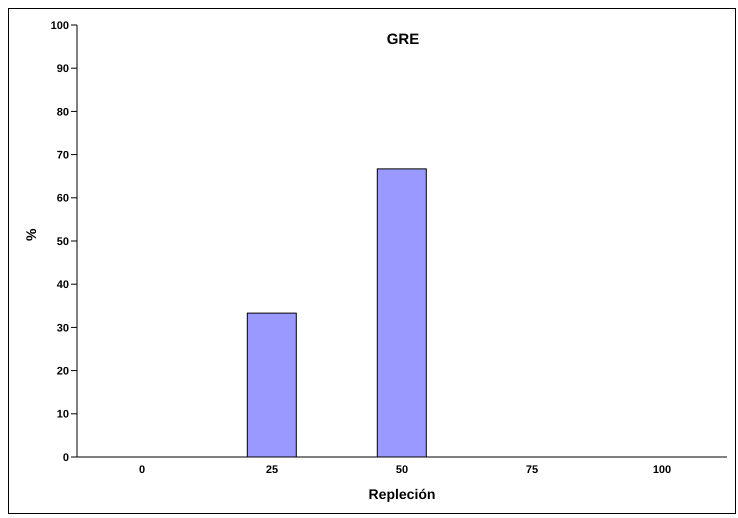  I want to click on x-tick-label: 100, so click(662, 470).